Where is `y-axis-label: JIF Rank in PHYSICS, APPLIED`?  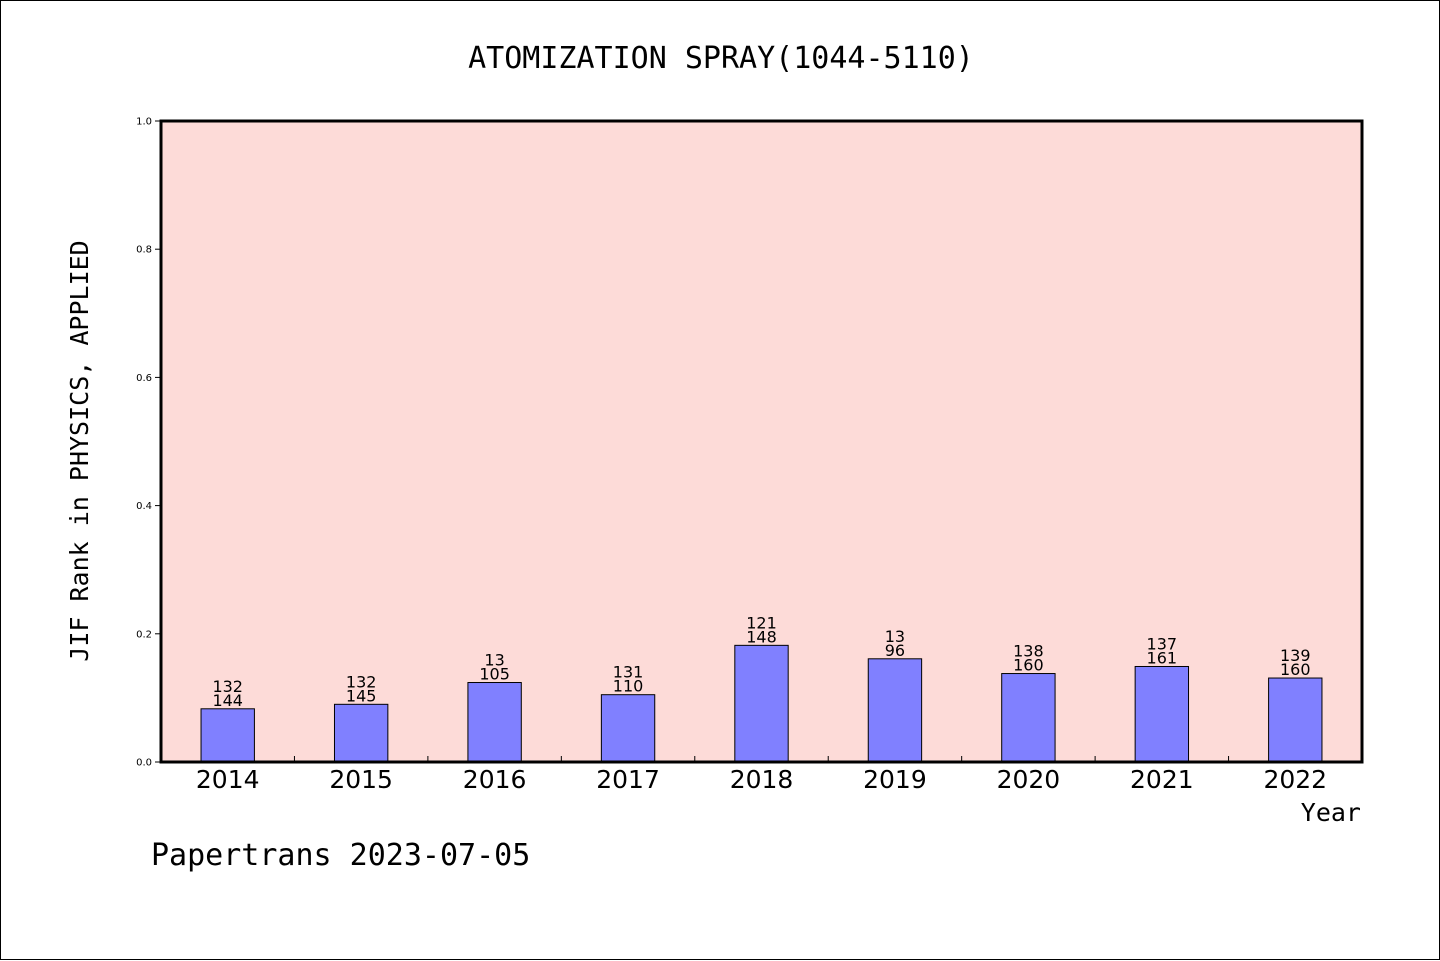
y-axis-label: JIF Rank in PHYSICS, APPLIED is located at coordinates (79, 450).